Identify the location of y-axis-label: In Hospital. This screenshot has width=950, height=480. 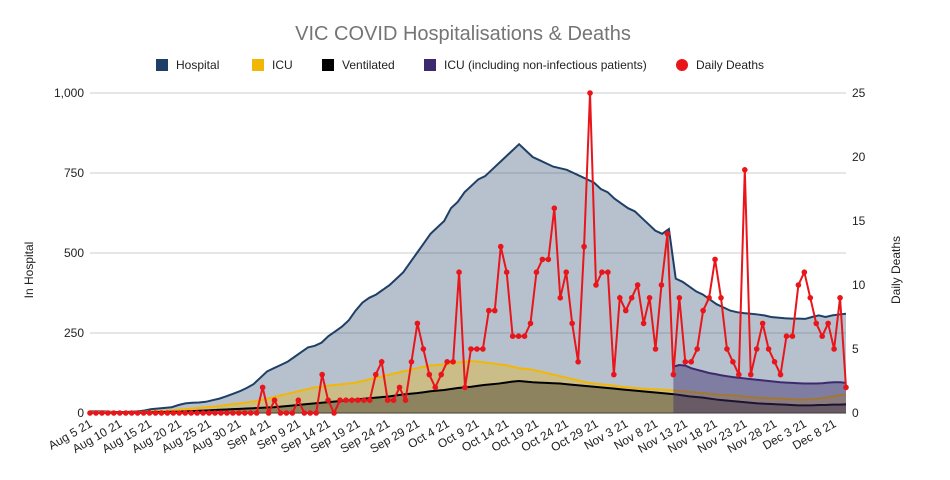
(29, 270).